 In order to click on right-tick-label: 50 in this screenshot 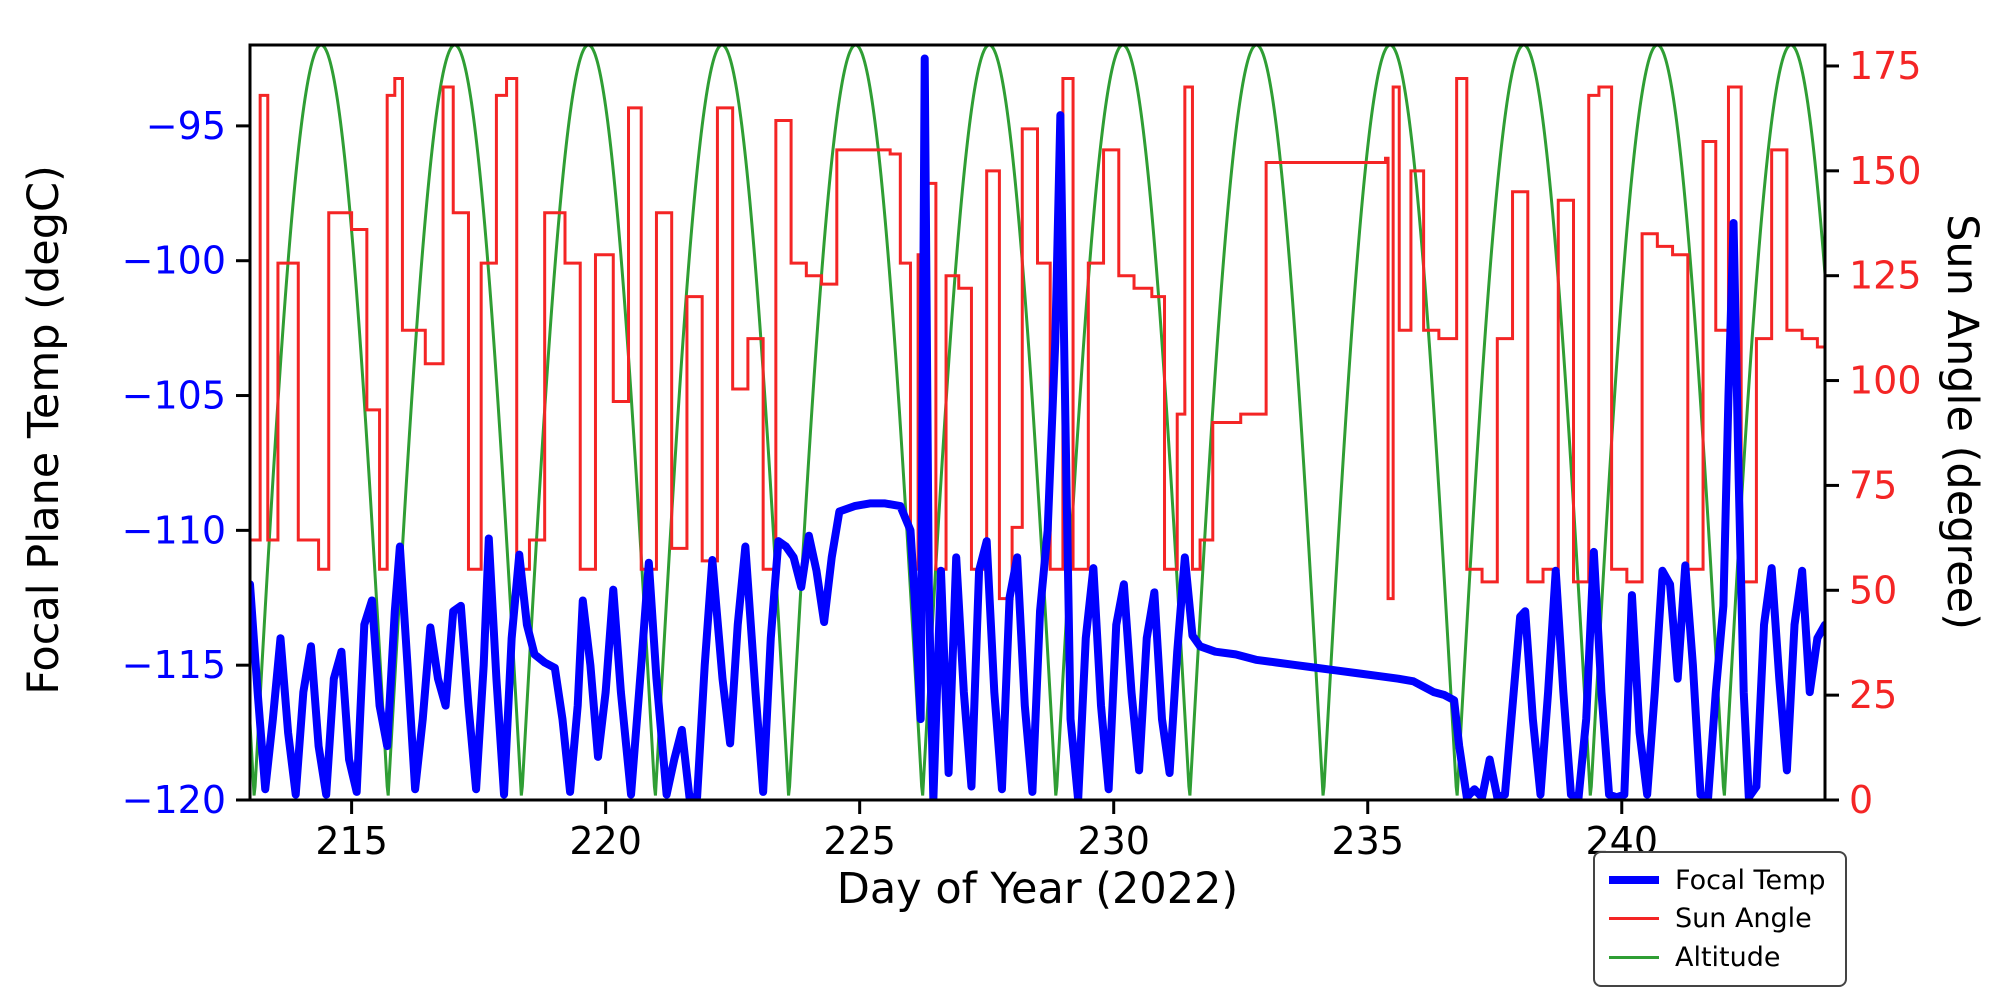, I will do `click(1873, 590)`.